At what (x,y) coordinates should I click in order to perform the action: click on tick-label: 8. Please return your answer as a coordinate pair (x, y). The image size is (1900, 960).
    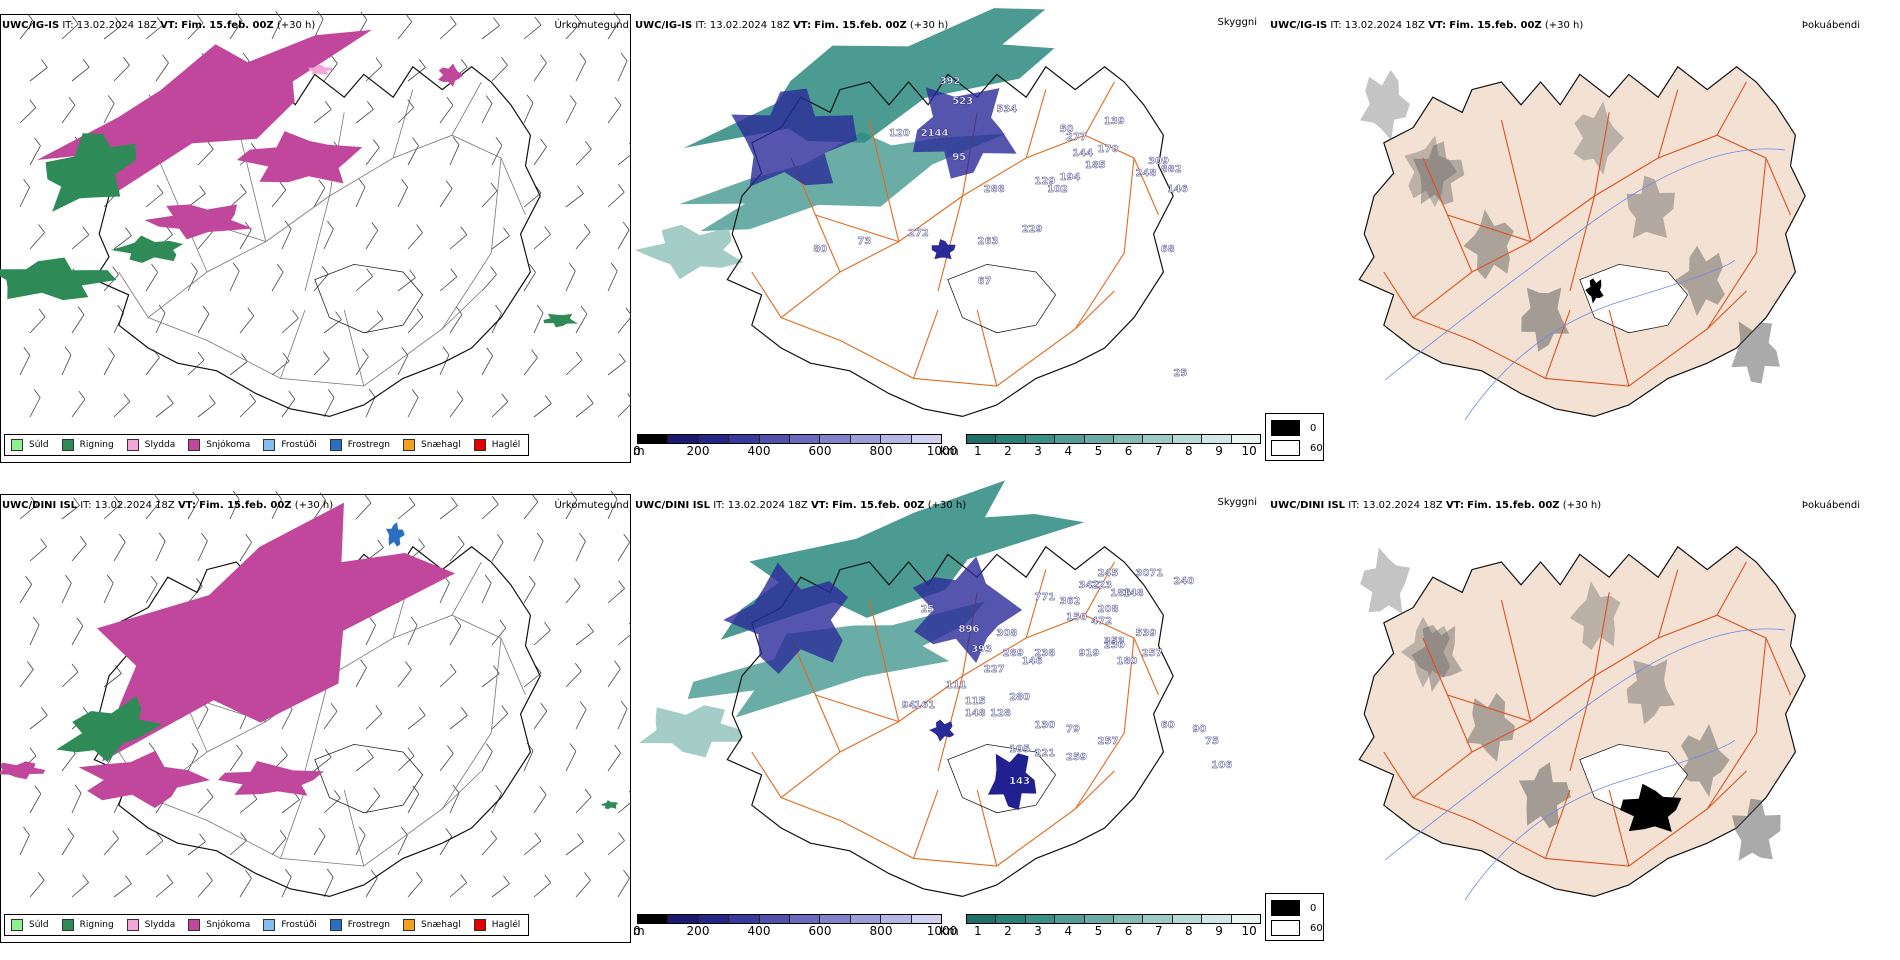
    Looking at the image, I should click on (1189, 931).